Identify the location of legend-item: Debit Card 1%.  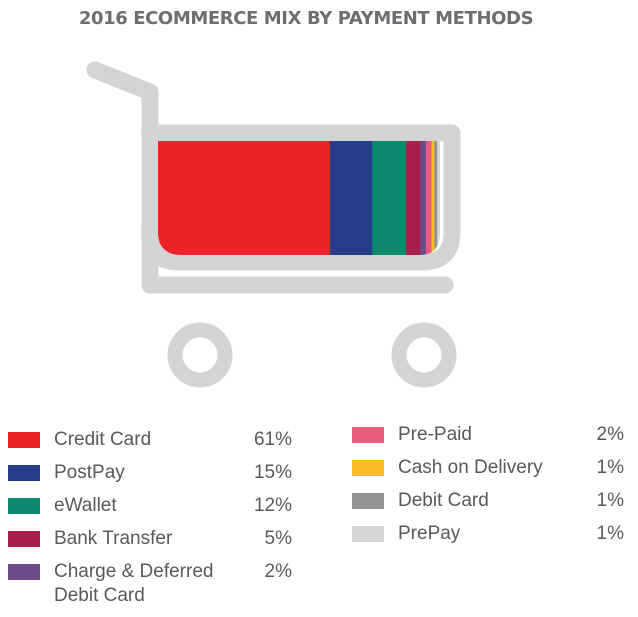
(488, 502).